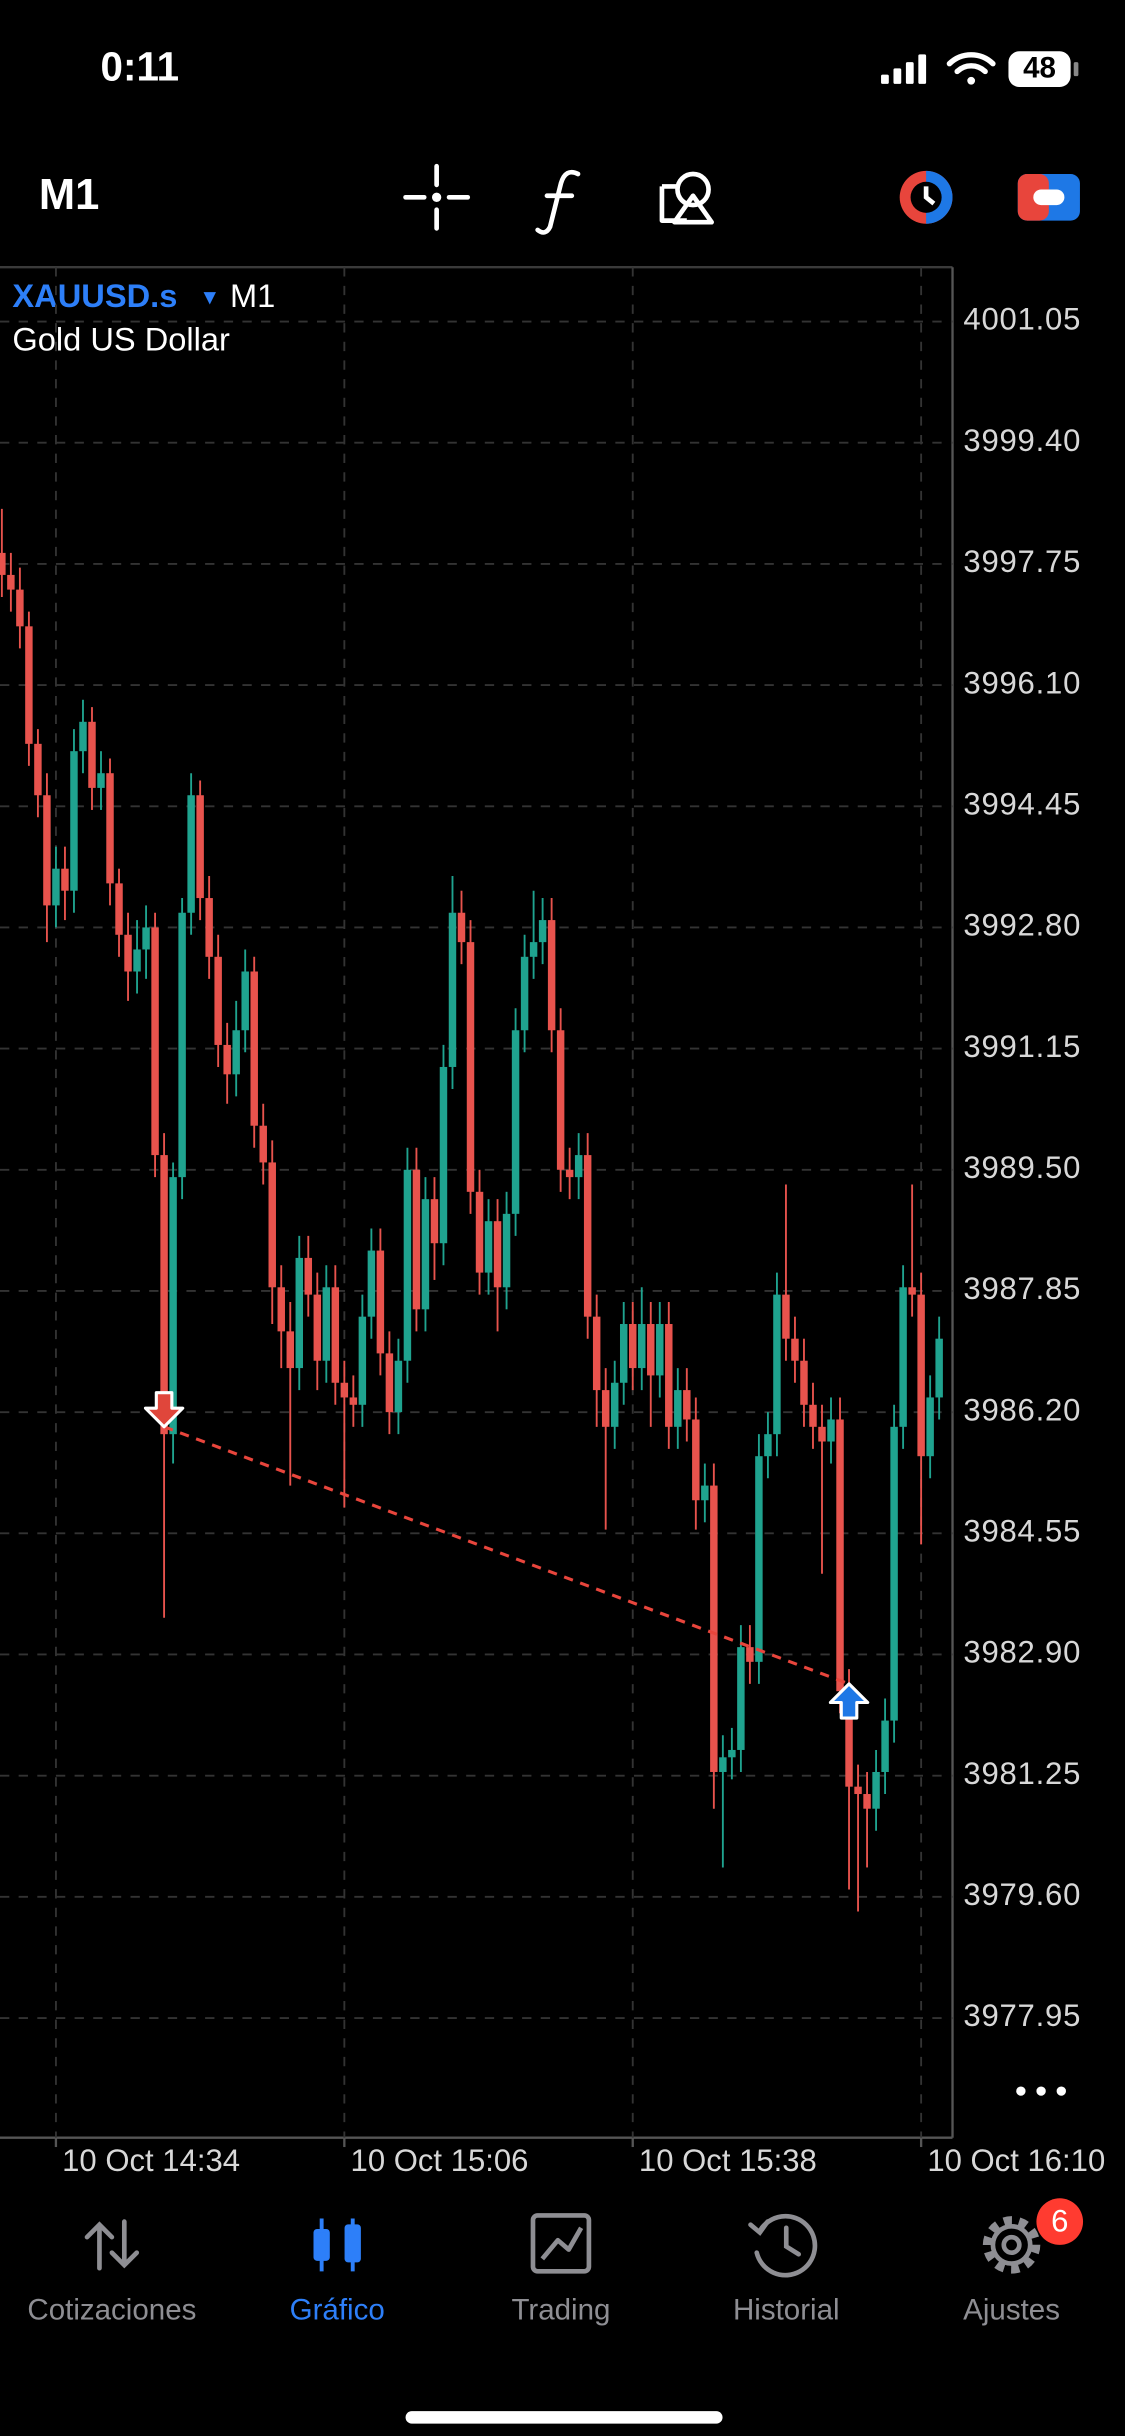  What do you see at coordinates (1041, 2091) in the screenshot?
I see `more-button` at bounding box center [1041, 2091].